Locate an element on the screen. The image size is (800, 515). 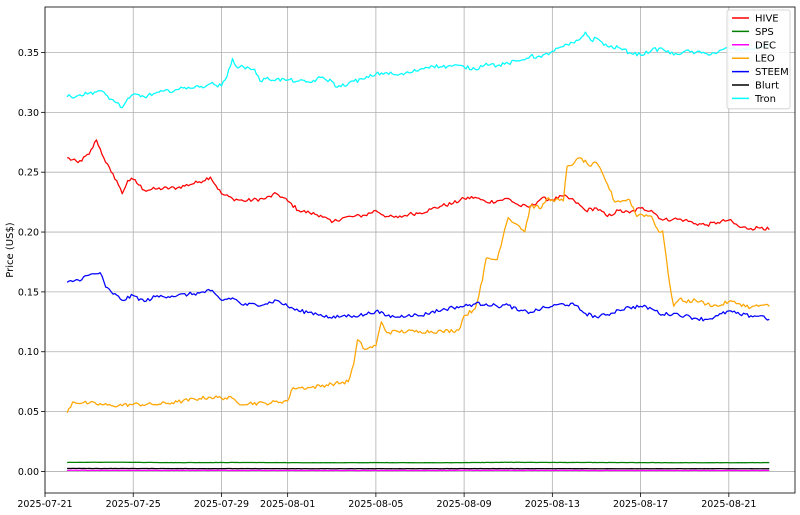
series-line-steem is located at coordinates (418, 297).